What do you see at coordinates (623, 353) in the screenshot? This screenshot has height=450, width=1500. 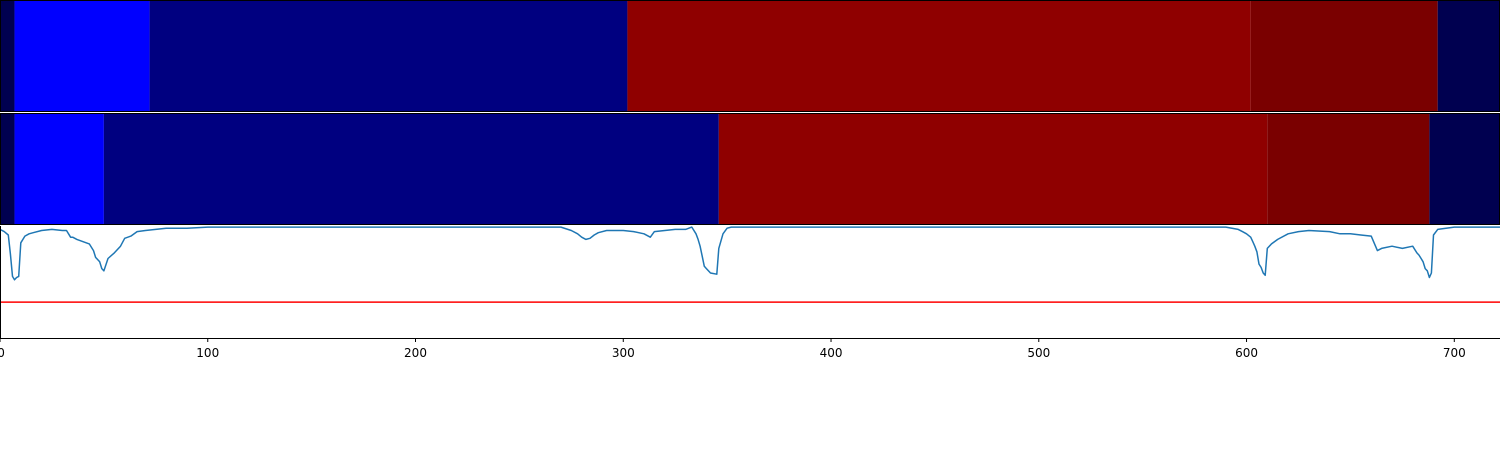 I see `x-tick-label-300: 300` at bounding box center [623, 353].